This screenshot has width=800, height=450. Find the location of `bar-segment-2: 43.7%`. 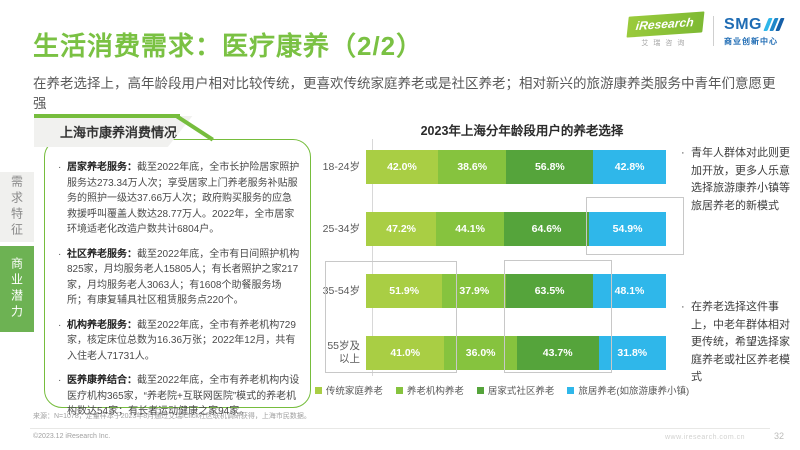

bar-segment-2: 43.7% is located at coordinates (557, 353).